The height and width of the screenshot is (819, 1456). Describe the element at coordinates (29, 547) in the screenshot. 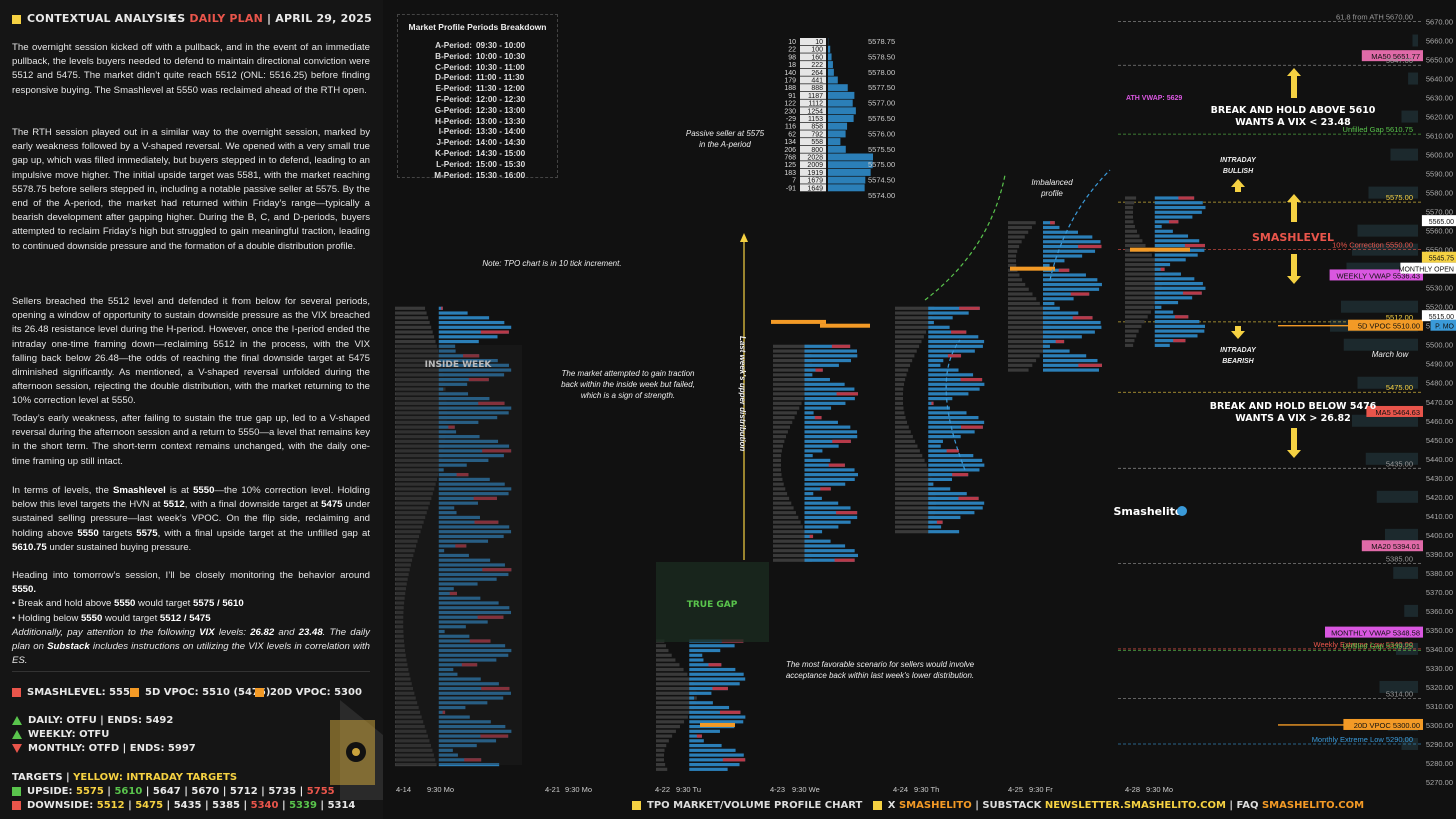

I see `levels-bold: 5610.75` at that location.